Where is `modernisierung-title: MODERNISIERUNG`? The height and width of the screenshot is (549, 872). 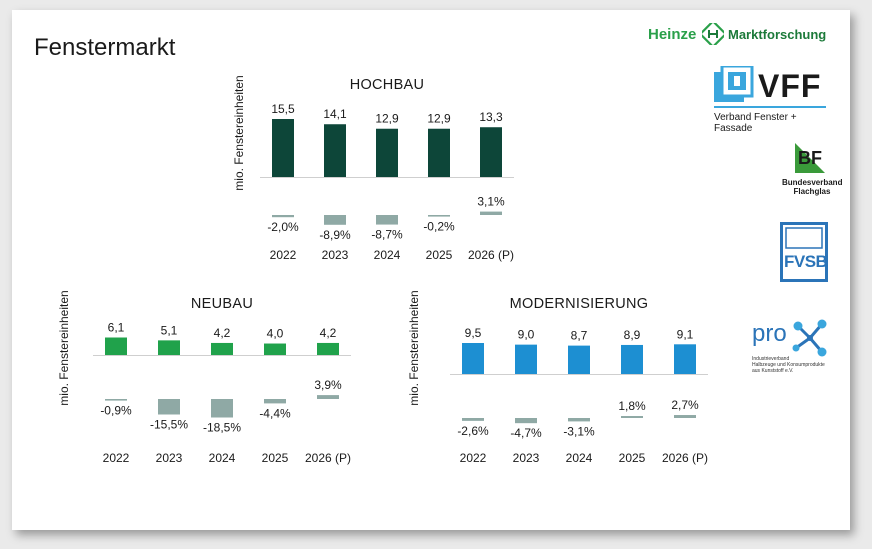
modernisierung-title: MODERNISIERUNG is located at coordinates (579, 304).